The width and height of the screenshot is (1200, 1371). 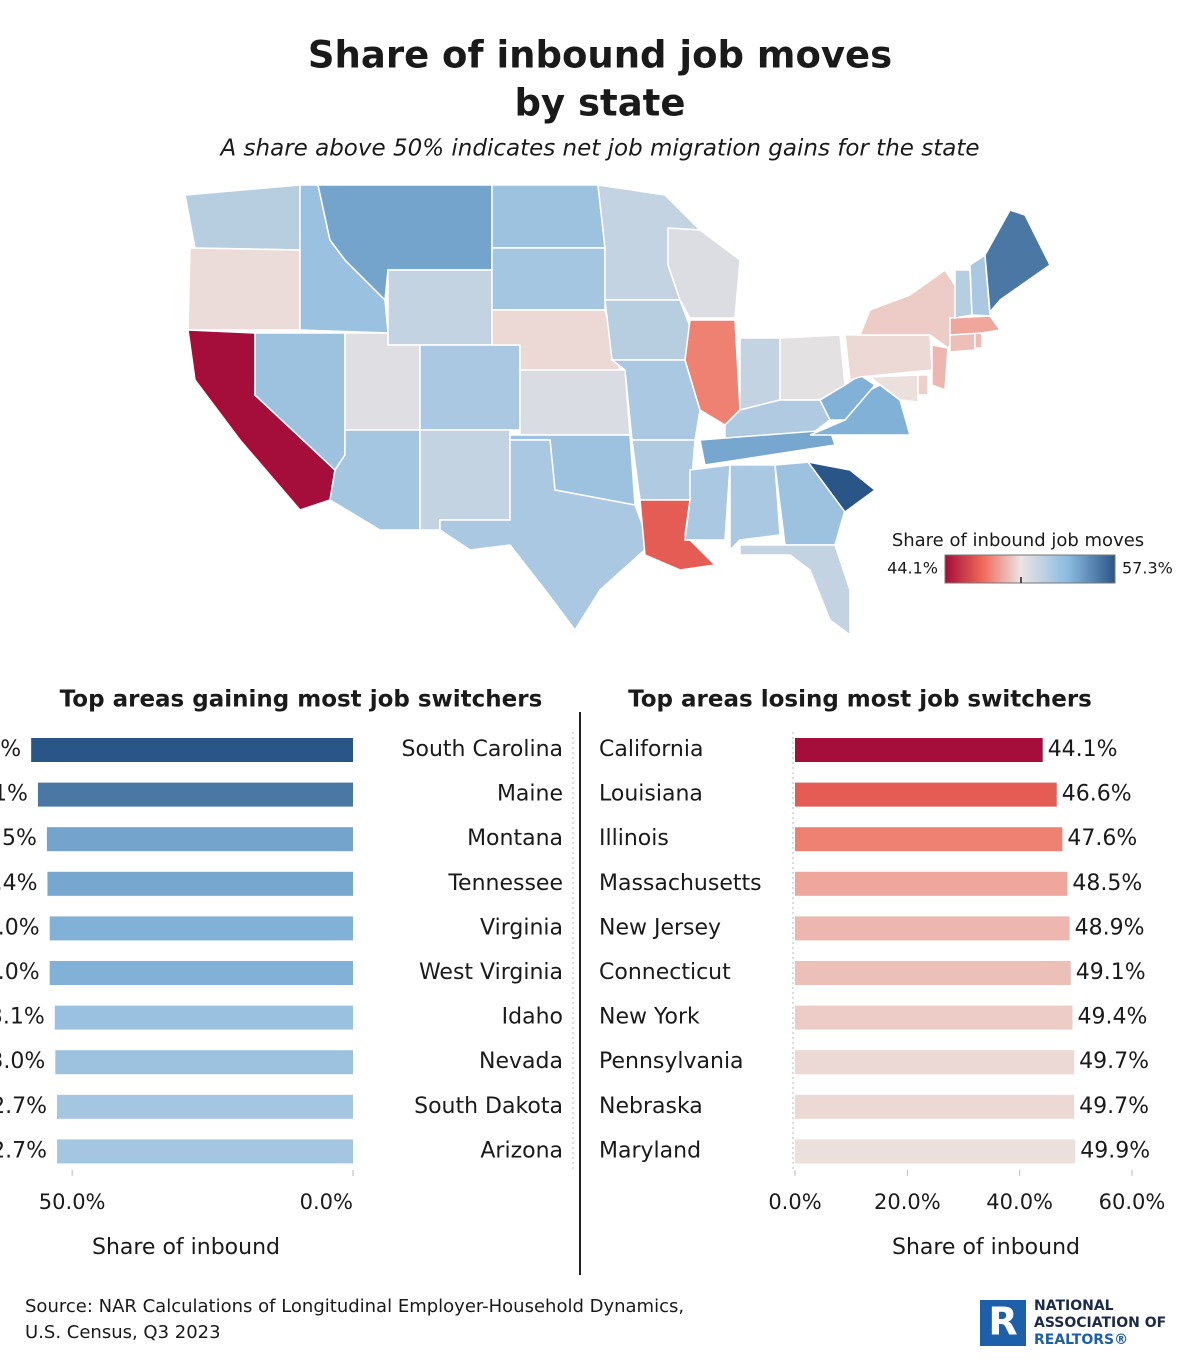 I want to click on panel-title: Top areas losing most job switchers, so click(x=860, y=700).